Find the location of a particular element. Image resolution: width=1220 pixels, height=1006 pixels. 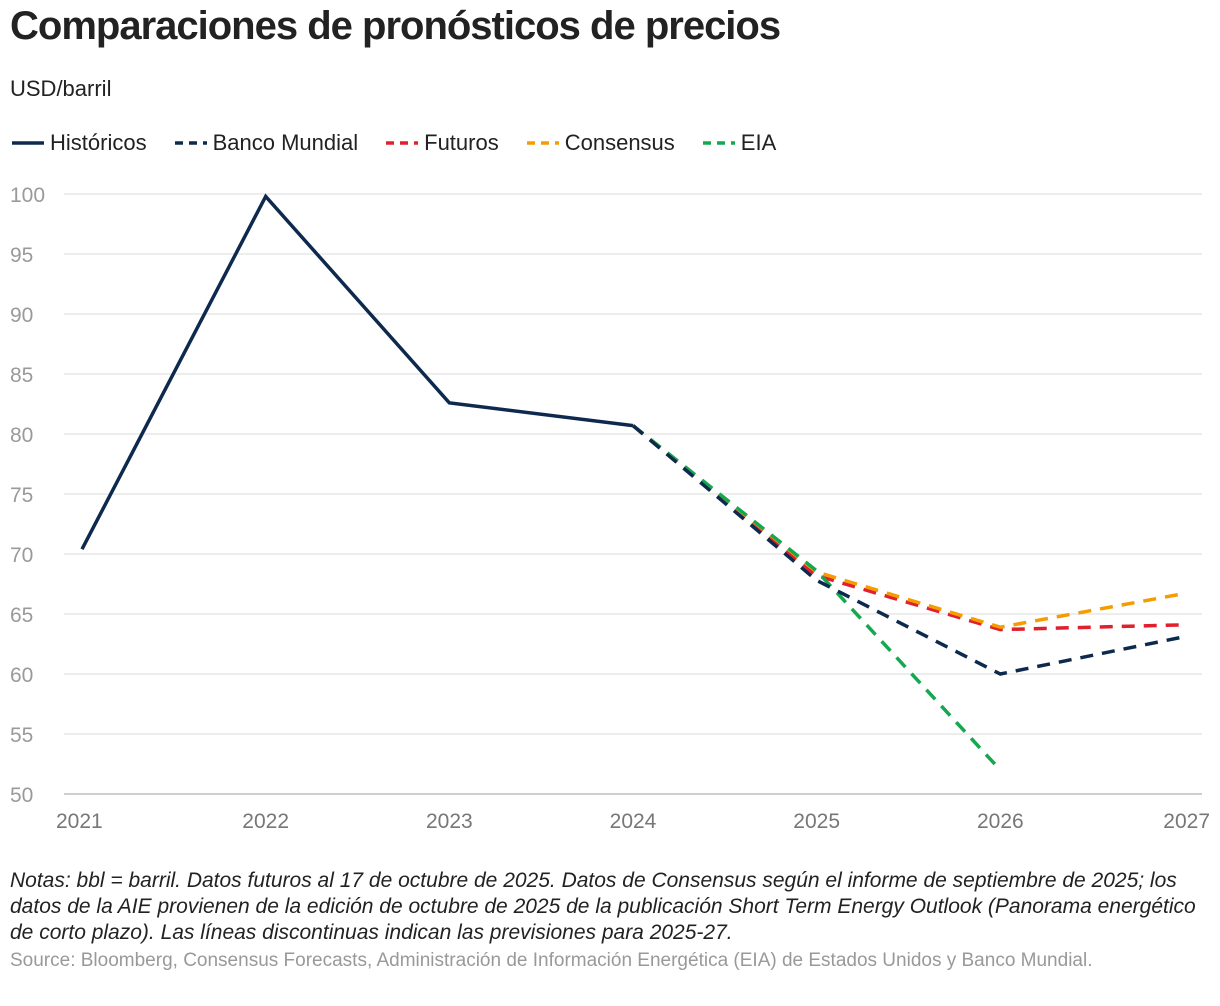

y-tick-label: 75 is located at coordinates (21, 495).